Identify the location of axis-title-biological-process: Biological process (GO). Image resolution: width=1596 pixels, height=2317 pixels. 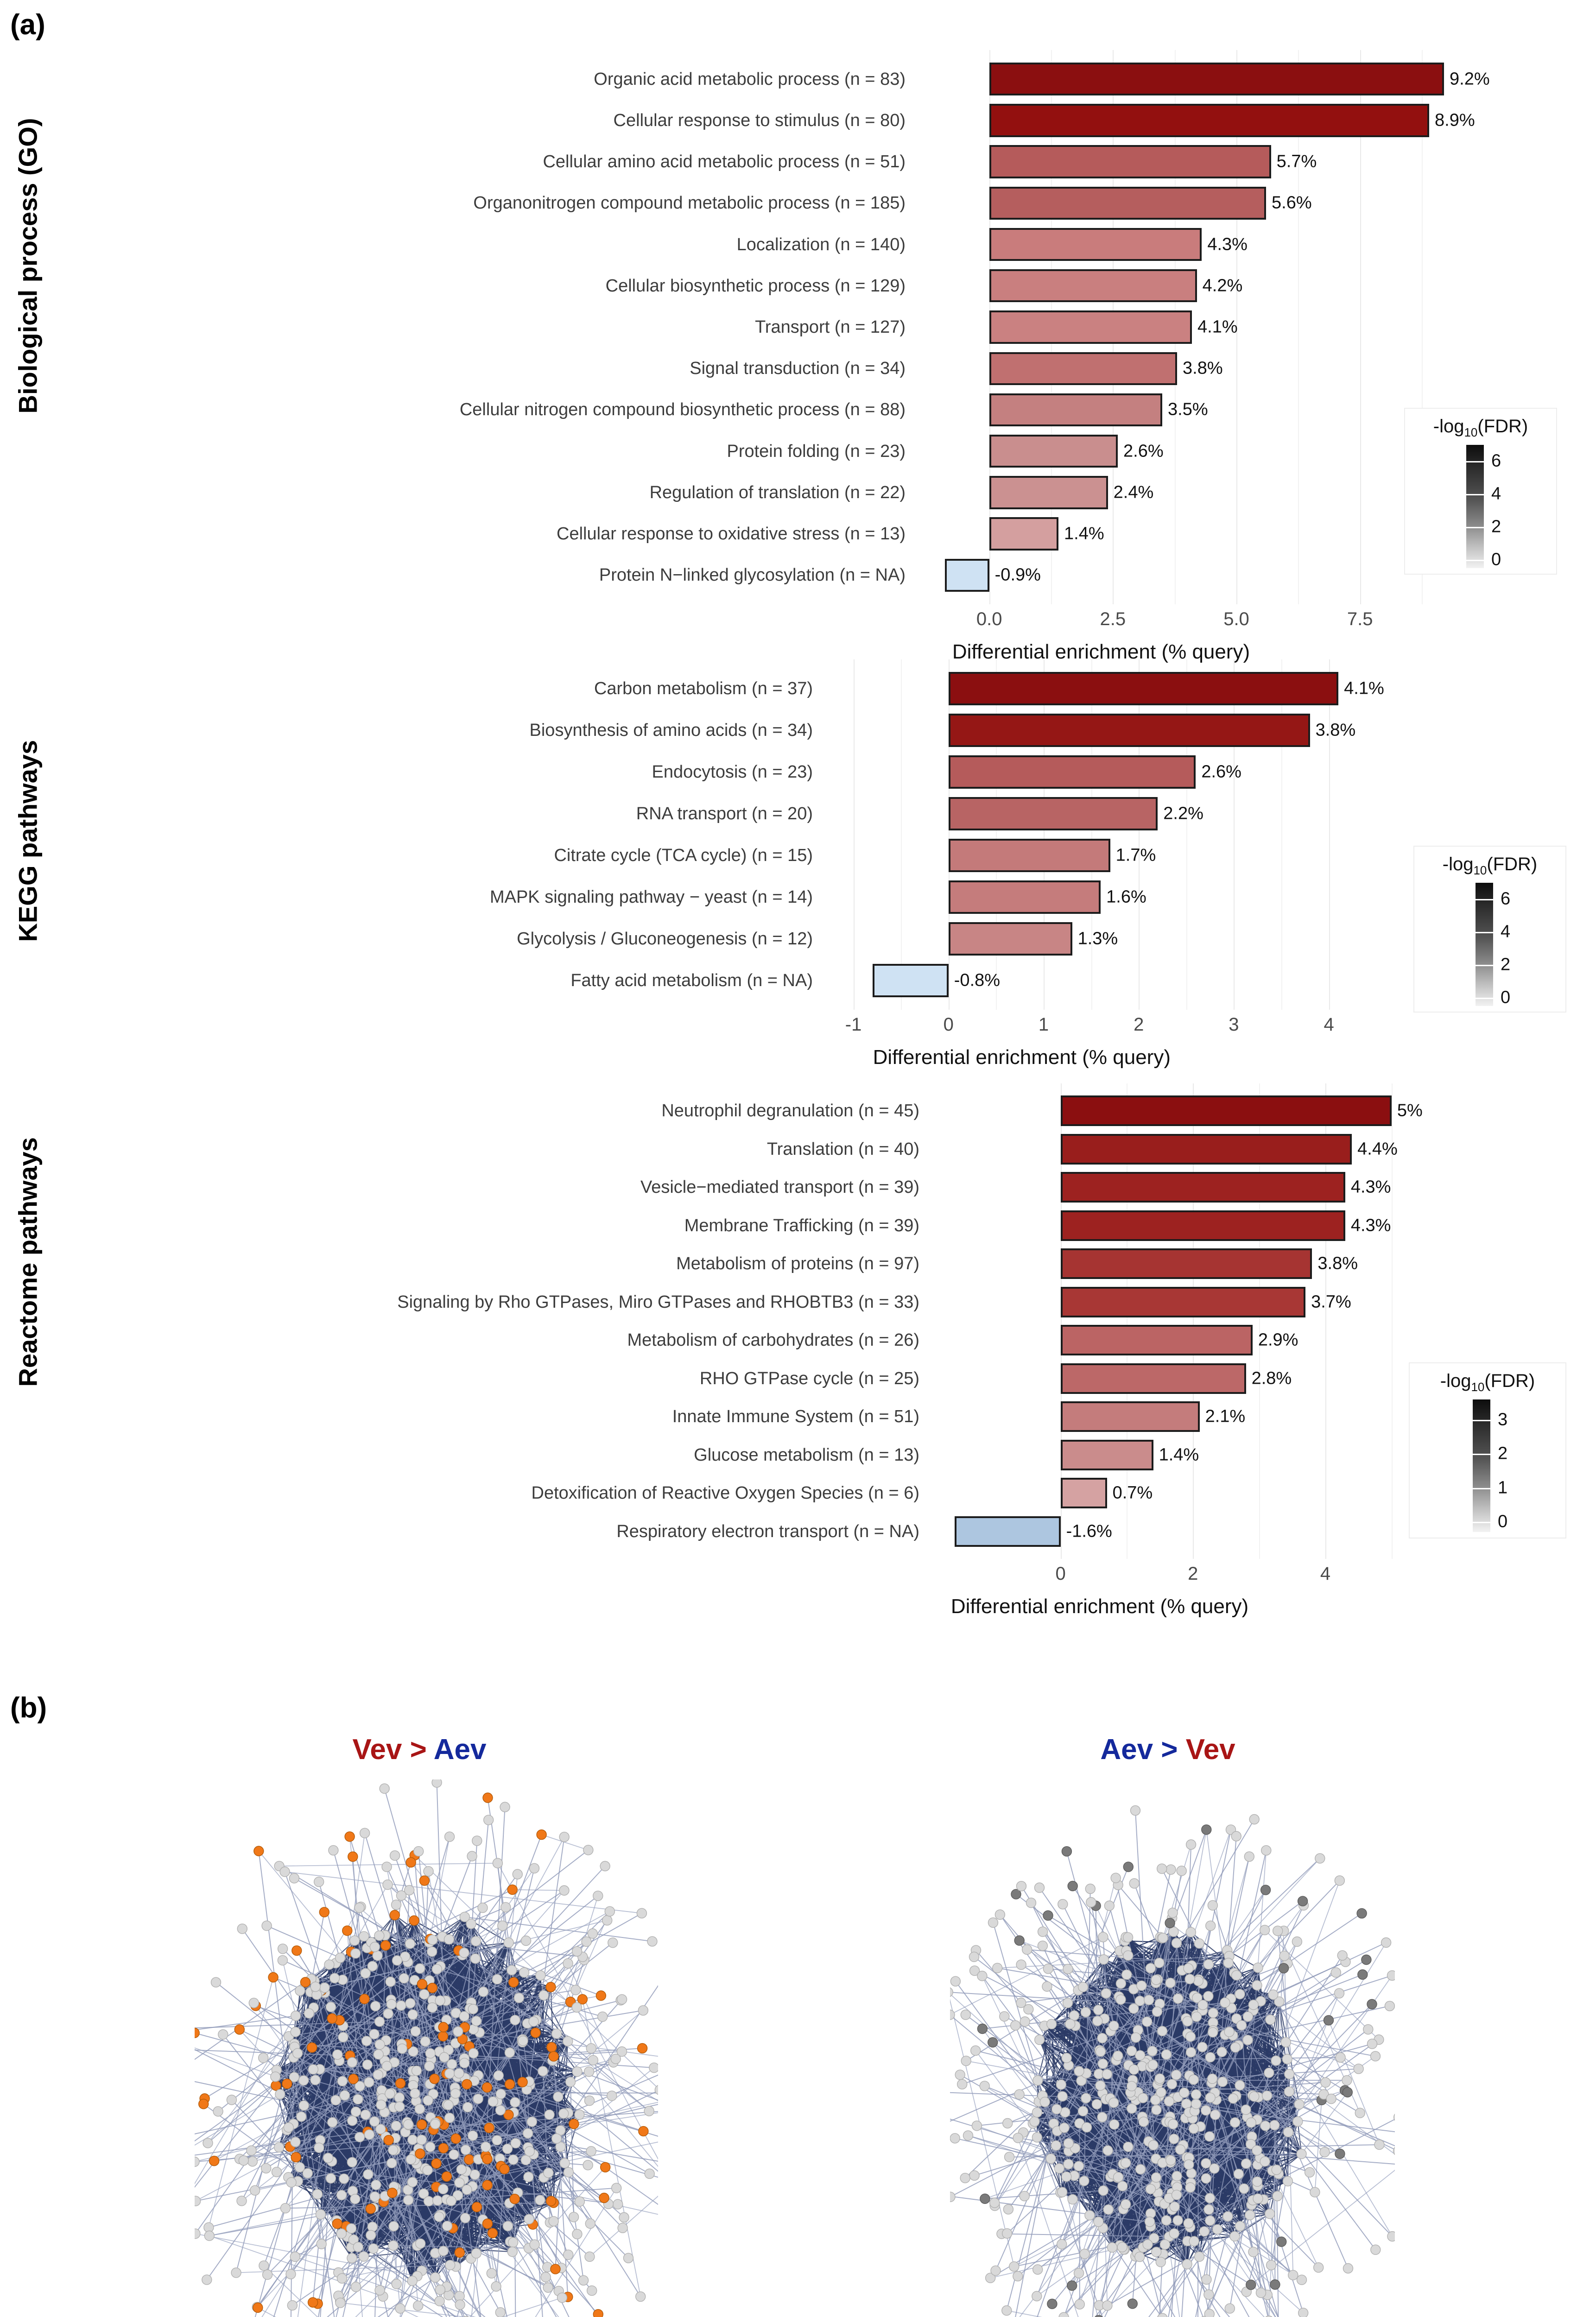
(28, 266).